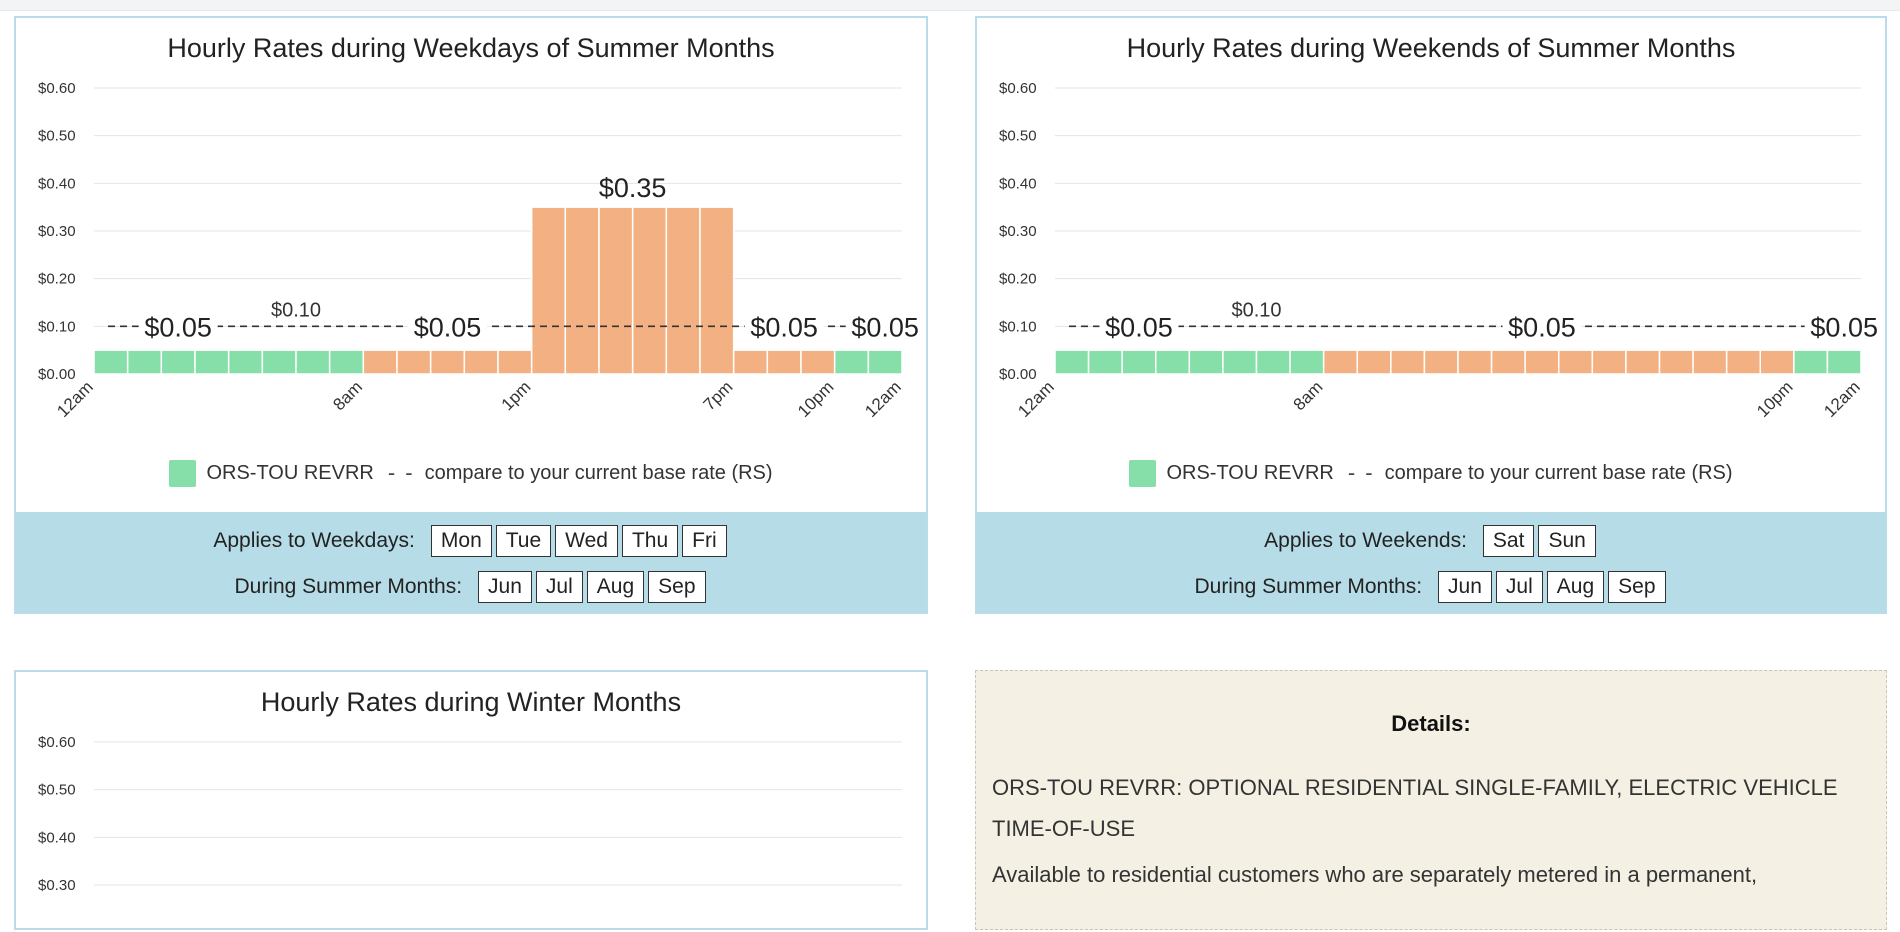  What do you see at coordinates (471, 587) in the screenshot?
I see `applies-months-row: During Summer Months: Jun Jul Aug Sep` at bounding box center [471, 587].